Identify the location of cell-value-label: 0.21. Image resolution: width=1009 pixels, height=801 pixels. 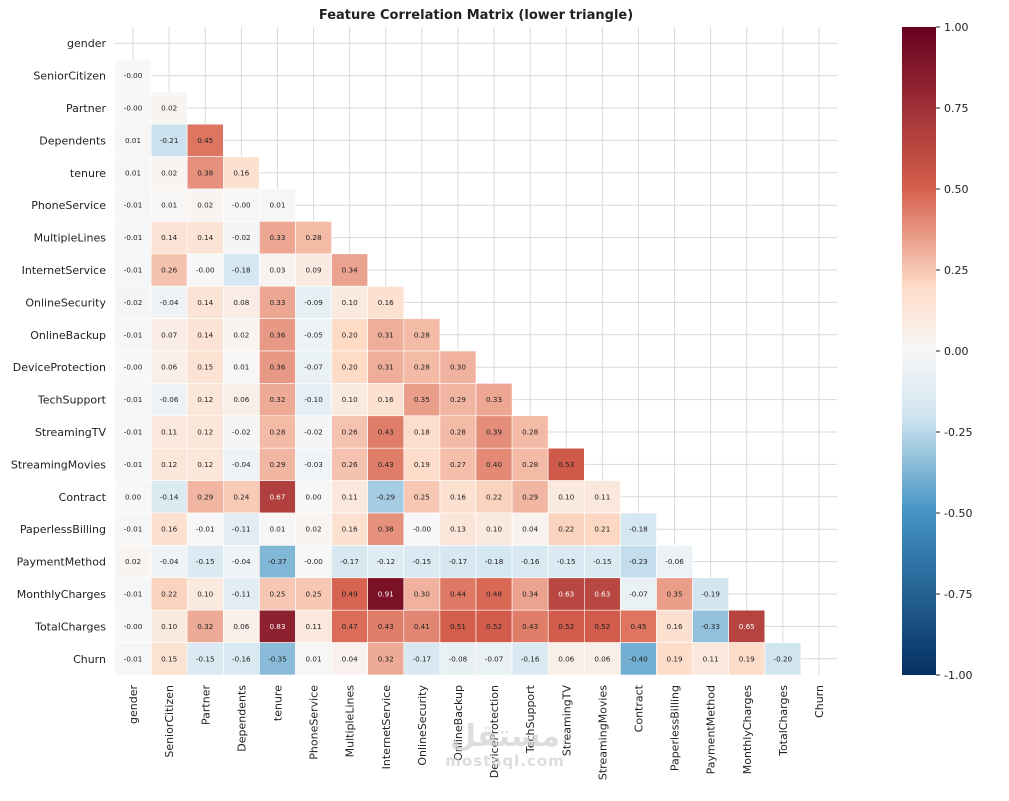
(602, 529).